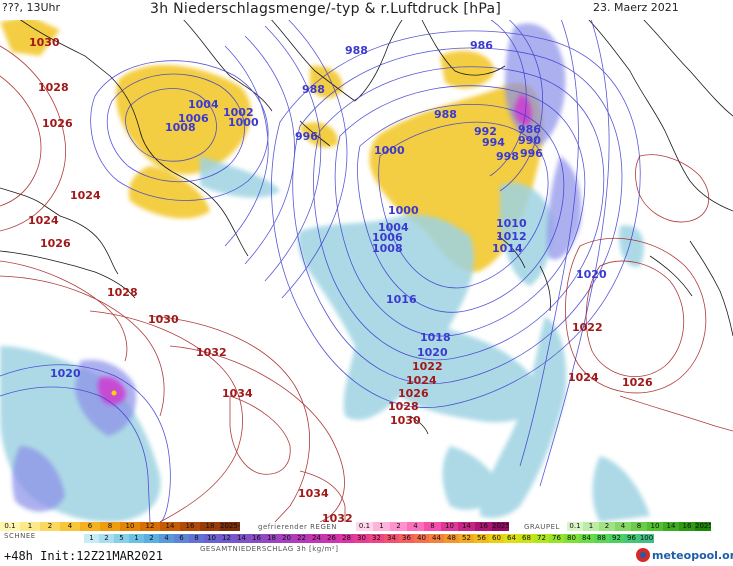 The width and height of the screenshot is (733, 566). I want to click on freezing-rain-label: gefrierender REGEN, so click(298, 527).